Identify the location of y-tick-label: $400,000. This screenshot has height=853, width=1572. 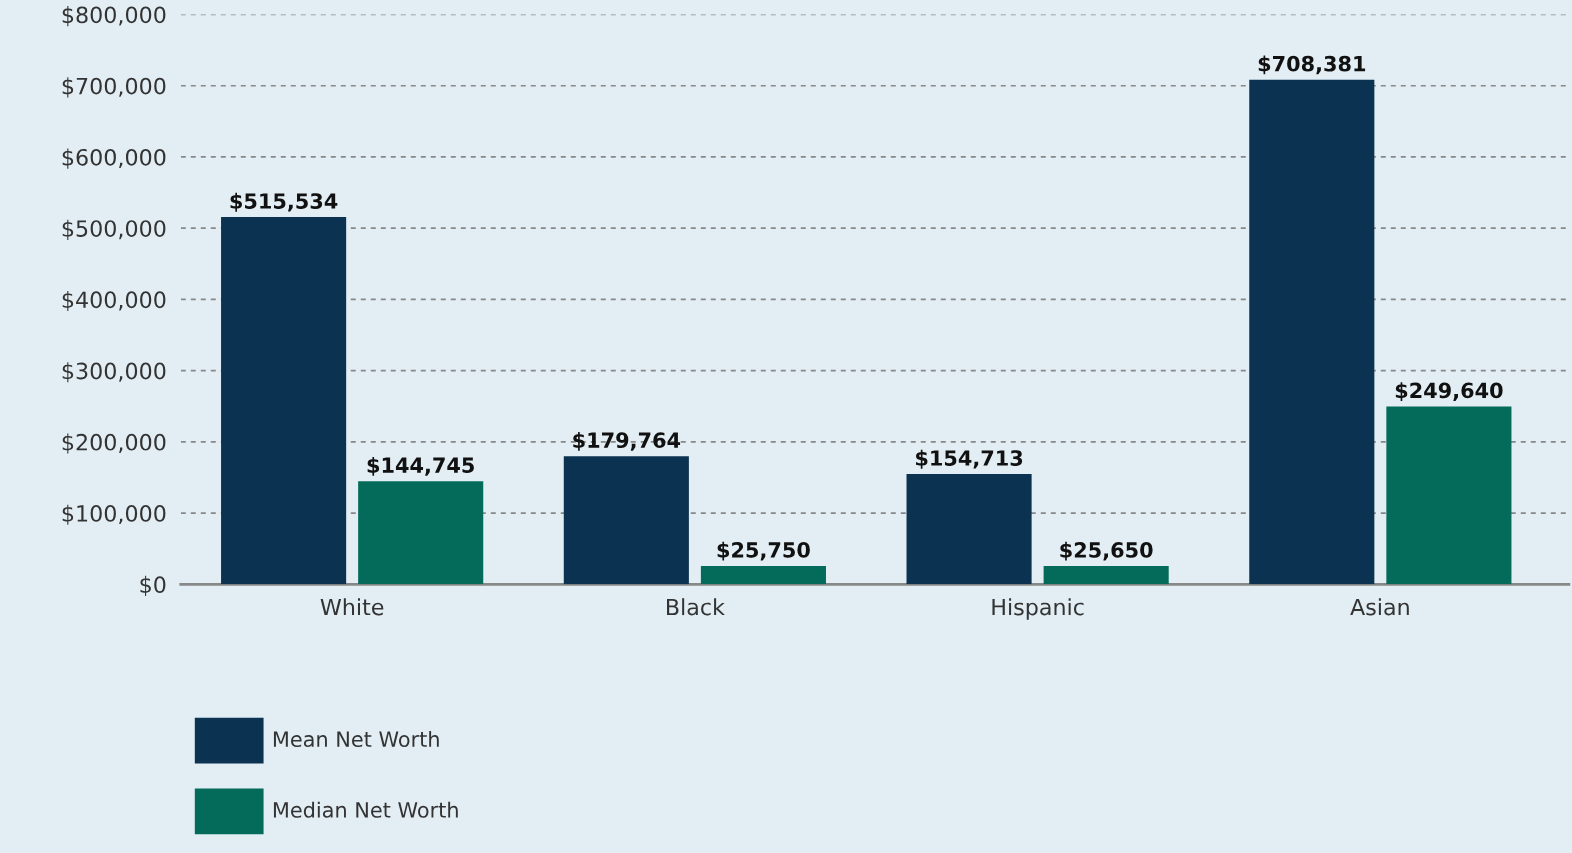
(114, 301).